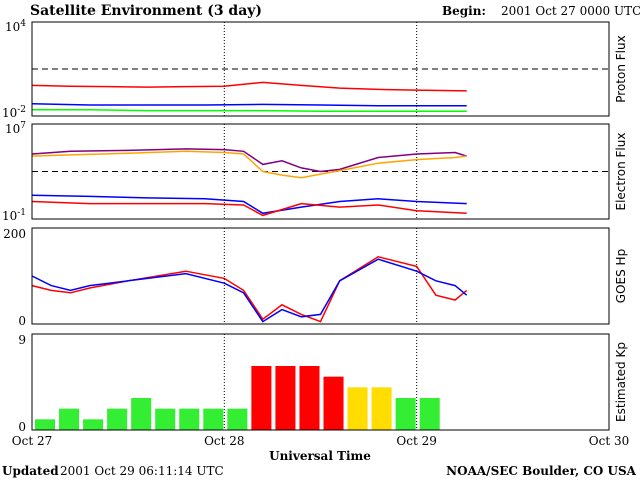 This screenshot has width=640, height=480. I want to click on begin-value: 2001 Oct 27 0000 UTC, so click(570, 11).